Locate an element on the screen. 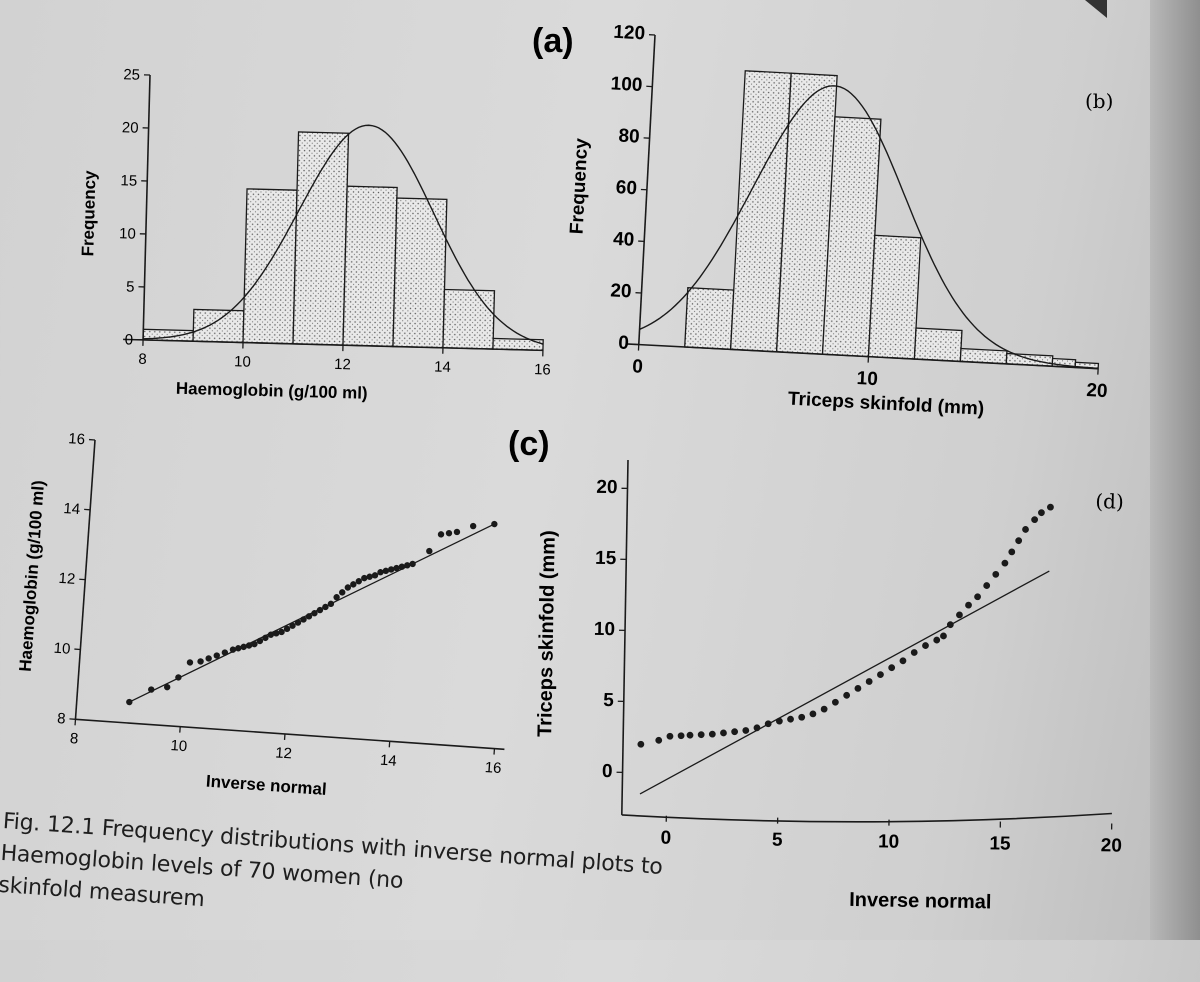 This screenshot has height=982, width=1200. panel-b-ytick-label: 0 is located at coordinates (624, 344).